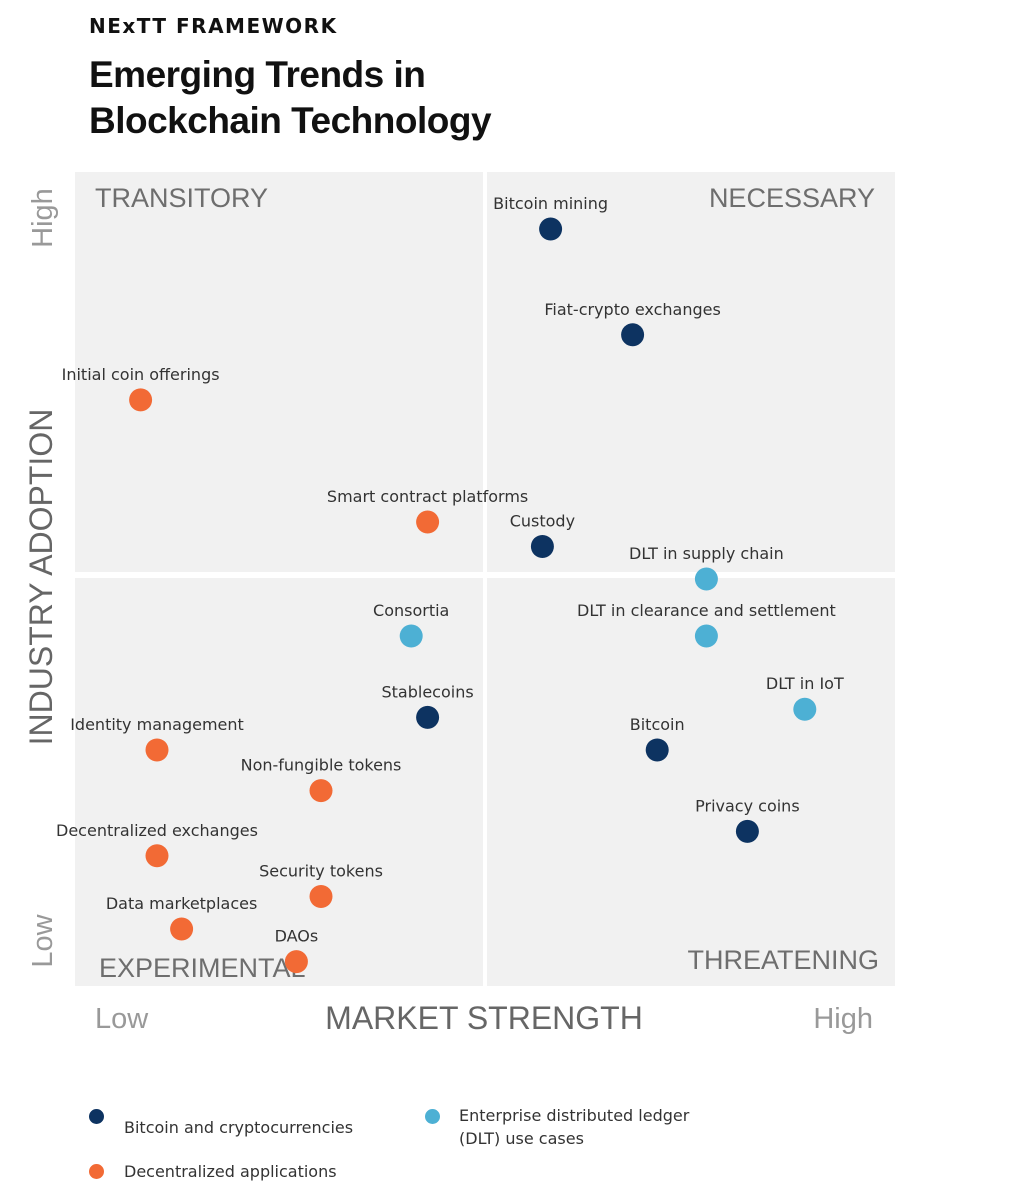 The image size is (1010, 1200). What do you see at coordinates (43, 218) in the screenshot?
I see `y-tick-high: High` at bounding box center [43, 218].